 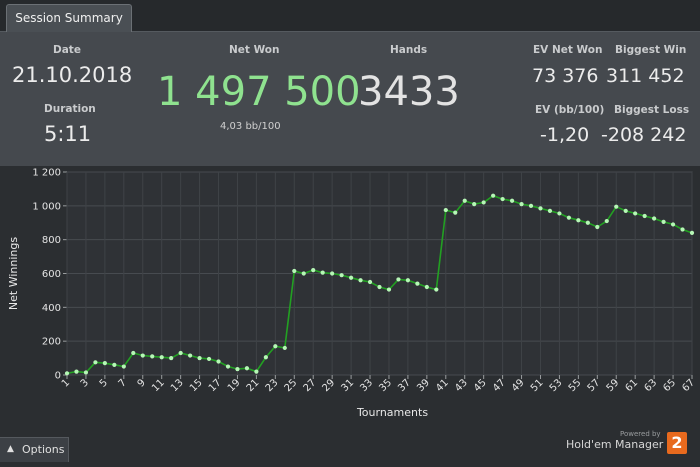 What do you see at coordinates (499, 385) in the screenshot?
I see `x-tick-label: 47` at bounding box center [499, 385].